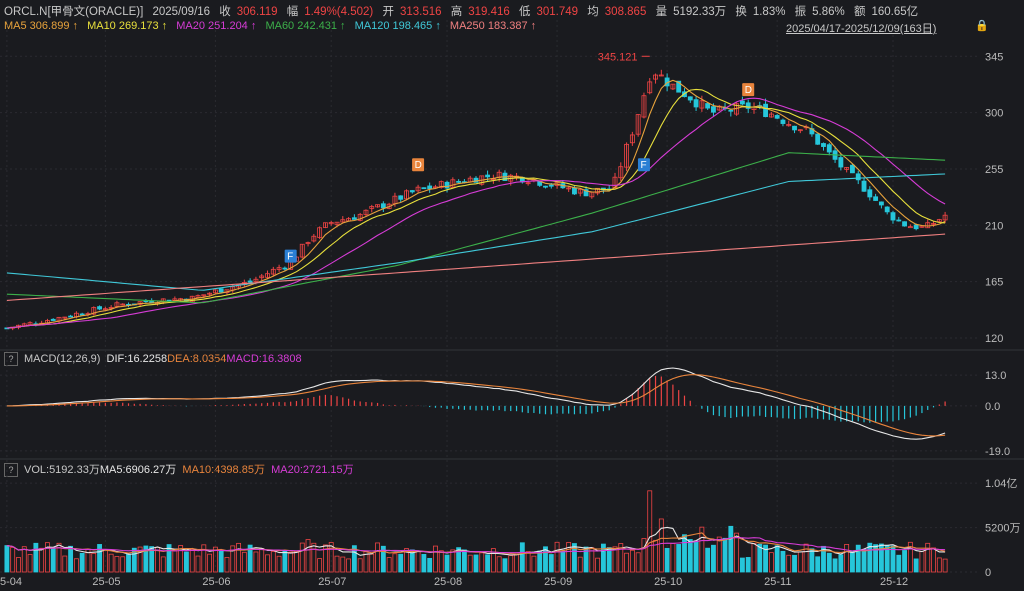 The image size is (1024, 591). Describe the element at coordinates (988, 573) in the screenshot. I see `volume-tick-label: 0` at that location.